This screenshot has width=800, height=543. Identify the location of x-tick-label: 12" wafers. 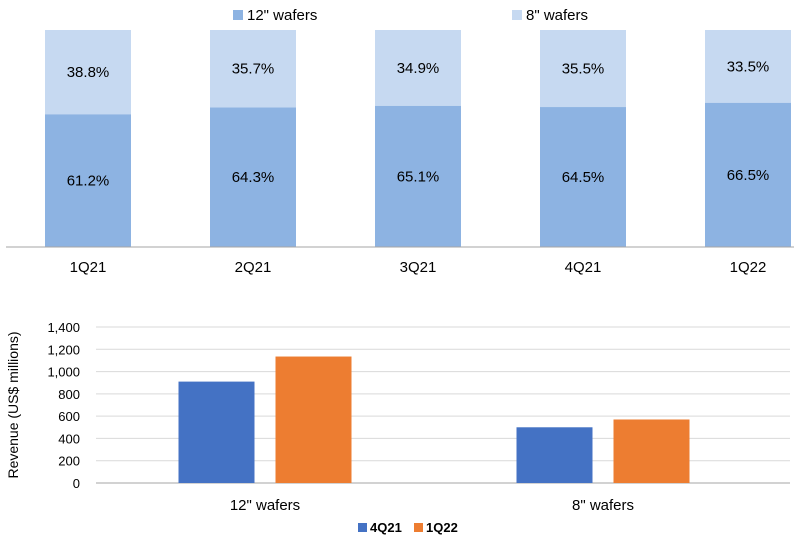
(265, 505).